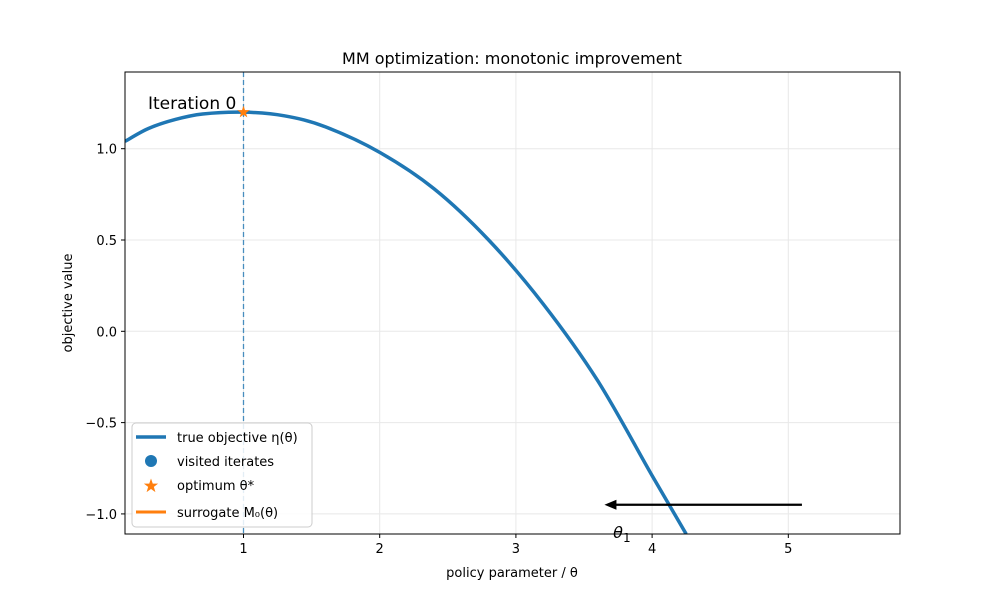  Describe the element at coordinates (788, 549) in the screenshot. I see `x-tick-label: 5` at that location.